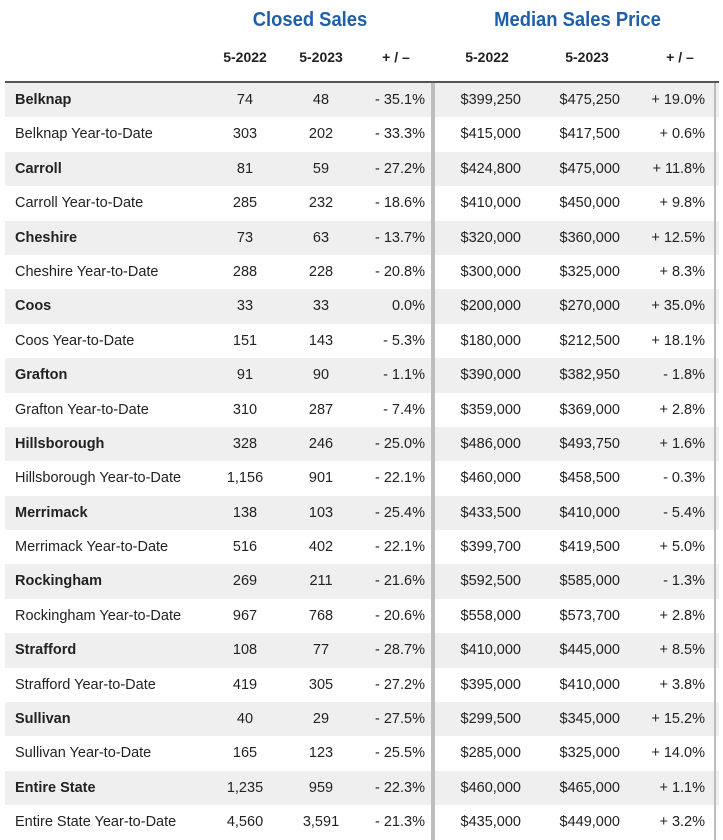  I want to click on header-price-change: + / –, so click(680, 57).